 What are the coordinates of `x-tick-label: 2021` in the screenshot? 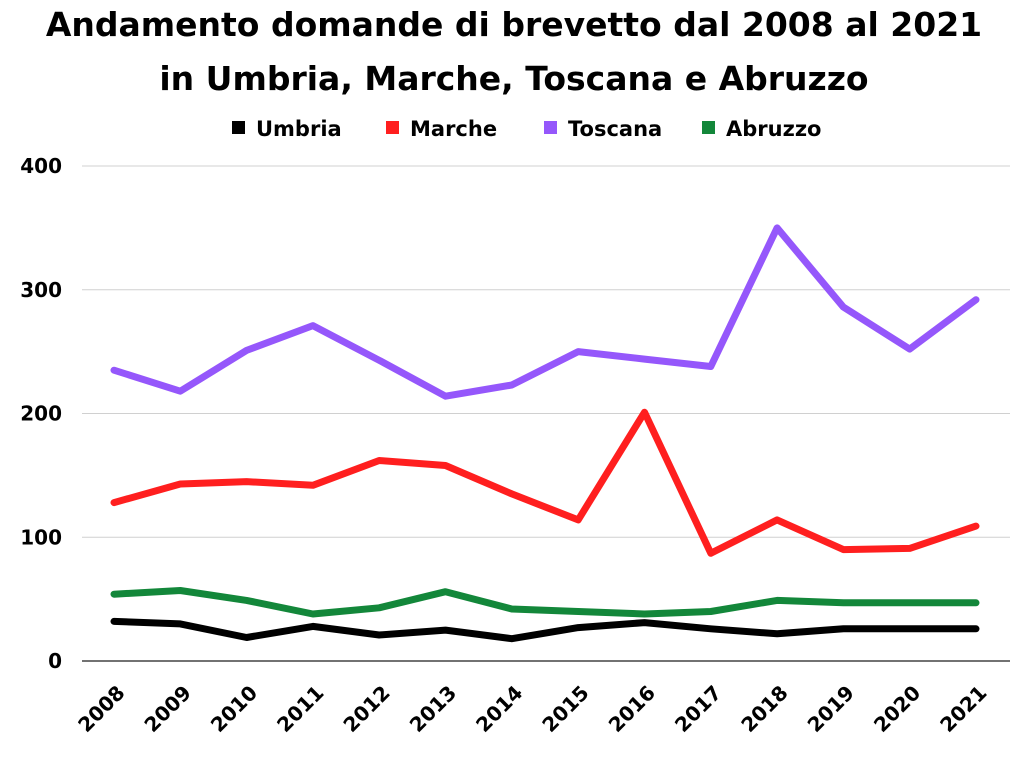 It's located at (963, 709).